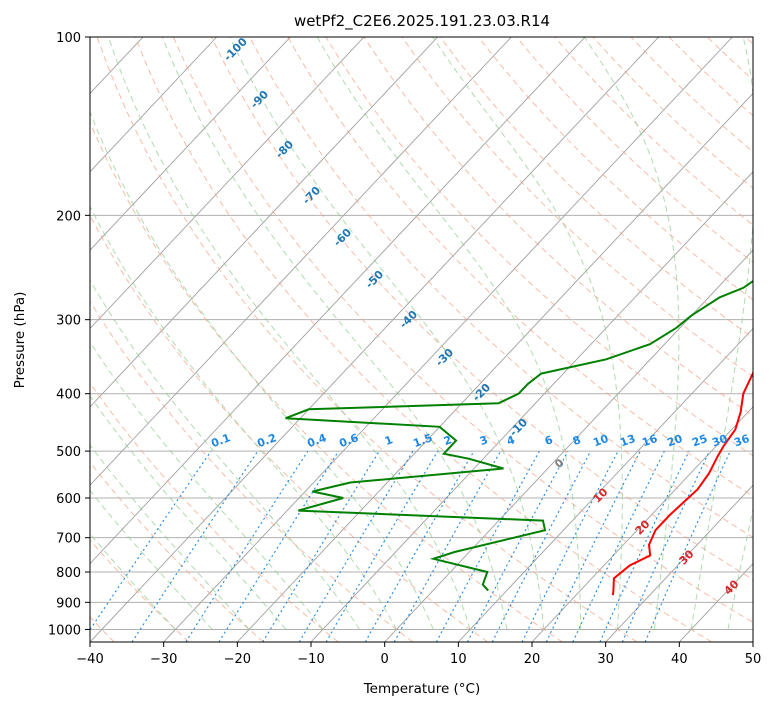 This screenshot has width=775, height=708. Describe the element at coordinates (385, 659) in the screenshot. I see `x-tick-label: 0` at that location.